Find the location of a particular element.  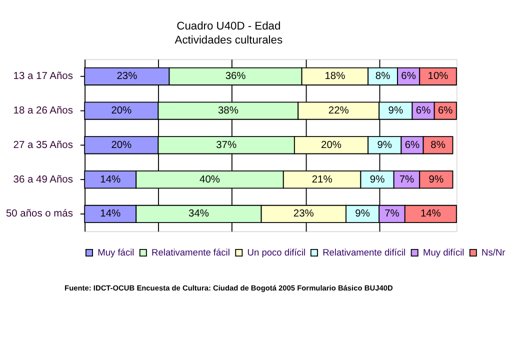

data-label: 36% is located at coordinates (235, 76).